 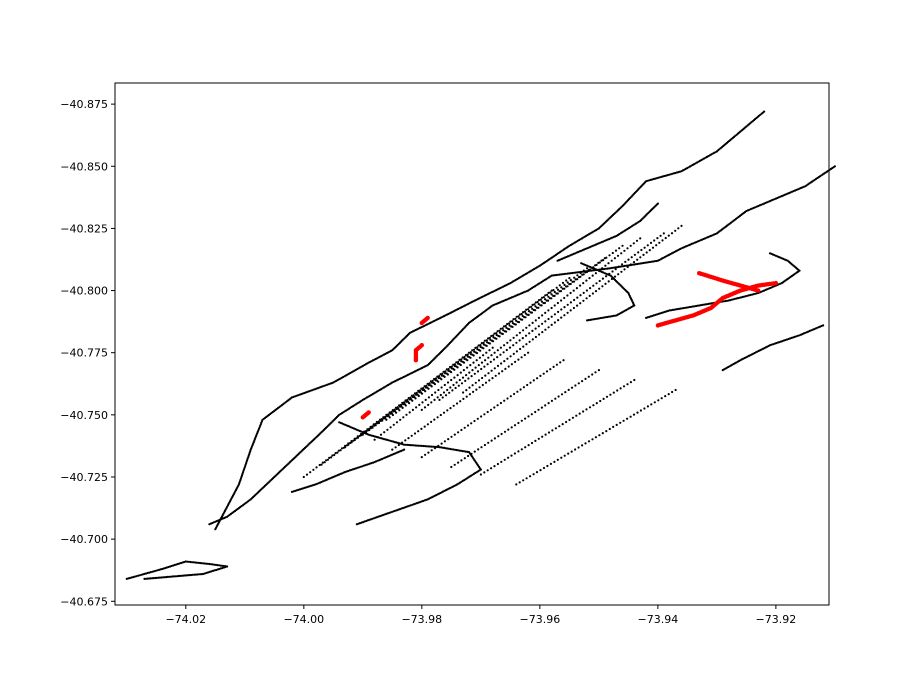 I want to click on x-tick-label: −73.96, so click(x=540, y=619).